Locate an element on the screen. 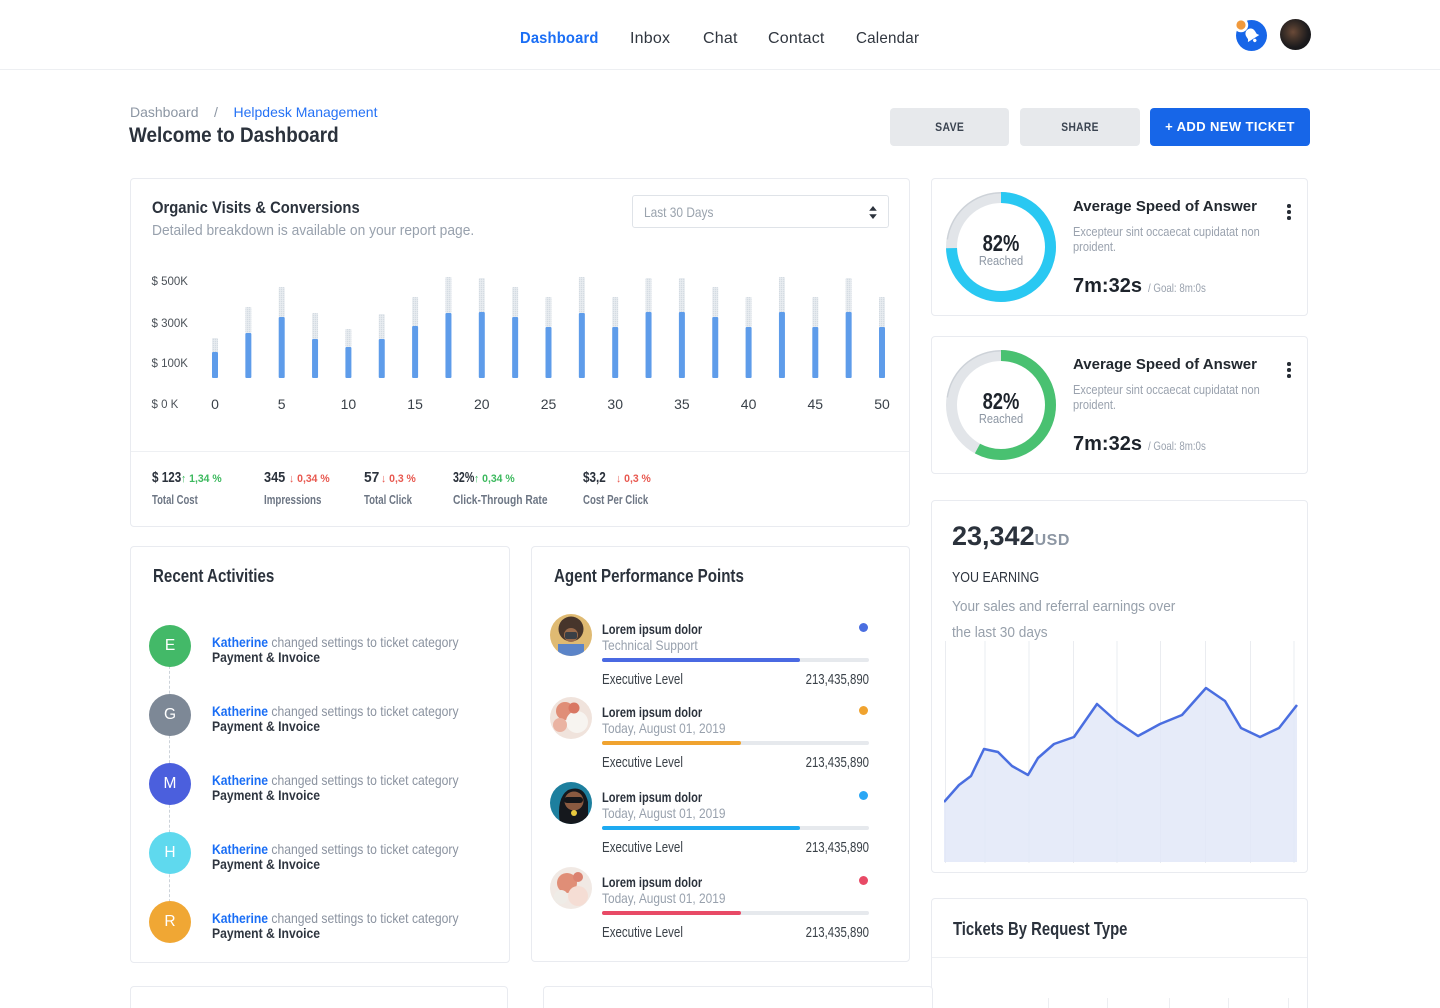 The height and width of the screenshot is (1008, 1440). svg-text: $ 300K is located at coordinates (170, 324).